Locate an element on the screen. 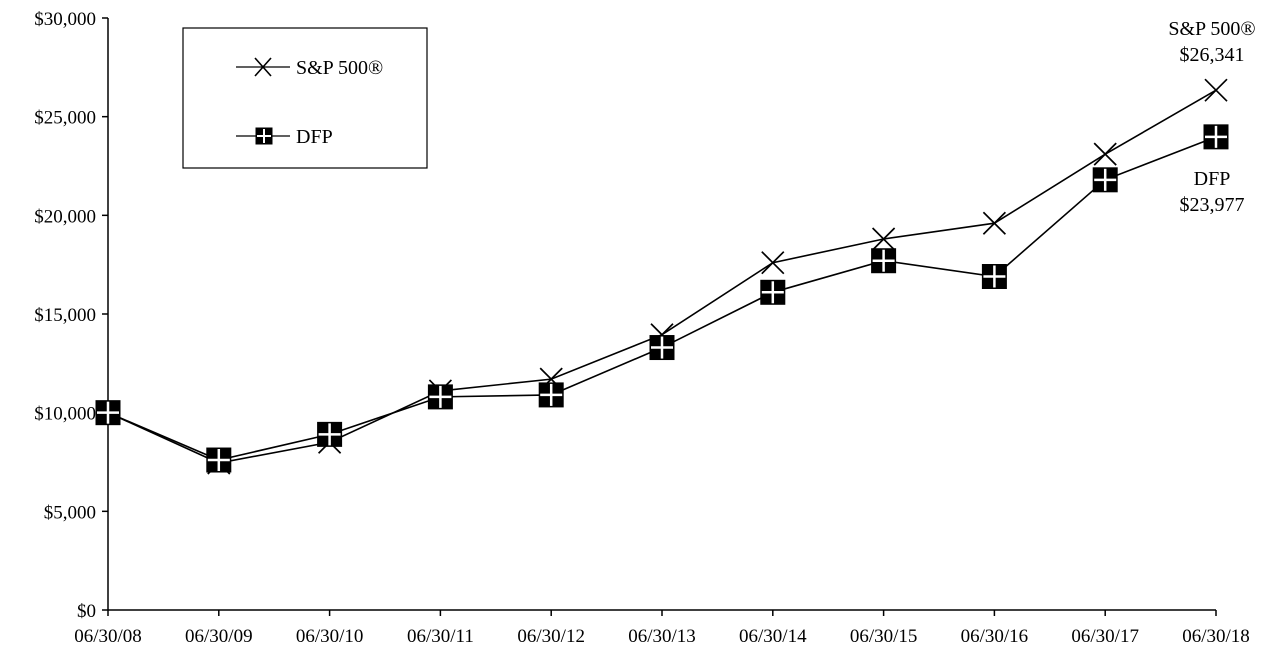  sp-end-name: S&P 500® is located at coordinates (1211, 29).